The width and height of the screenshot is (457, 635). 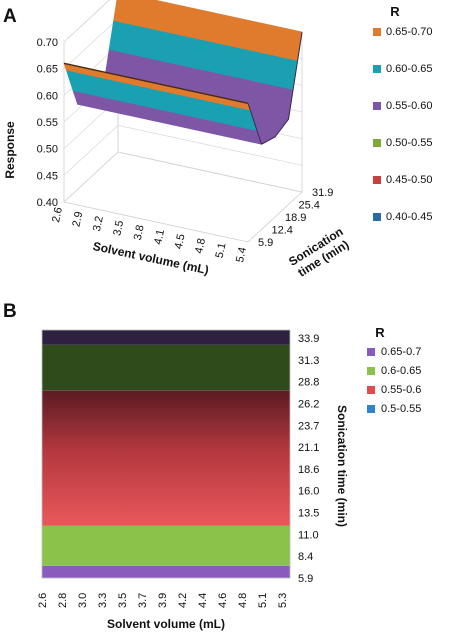 What do you see at coordinates (394, 380) in the screenshot?
I see `panel-b-legend: 0.65-0.7 0.6-0.65 0.55-0.6 0.5-0.55` at bounding box center [394, 380].